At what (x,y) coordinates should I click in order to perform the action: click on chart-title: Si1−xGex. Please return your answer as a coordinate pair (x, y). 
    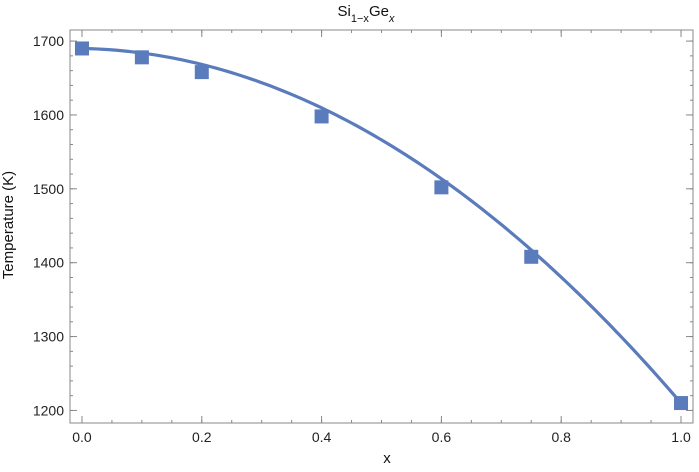
    Looking at the image, I should click on (366, 14).